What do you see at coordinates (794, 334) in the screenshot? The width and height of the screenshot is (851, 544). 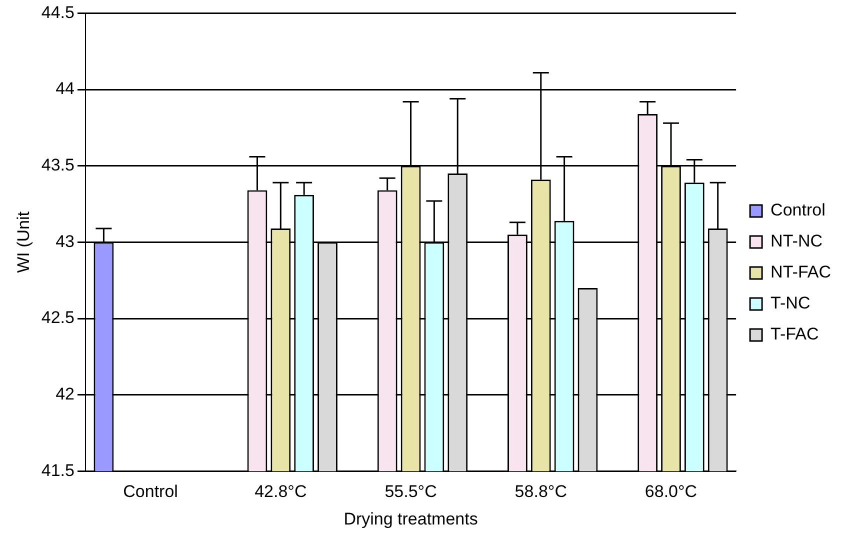 I see `legend-label: T-FAC` at bounding box center [794, 334].